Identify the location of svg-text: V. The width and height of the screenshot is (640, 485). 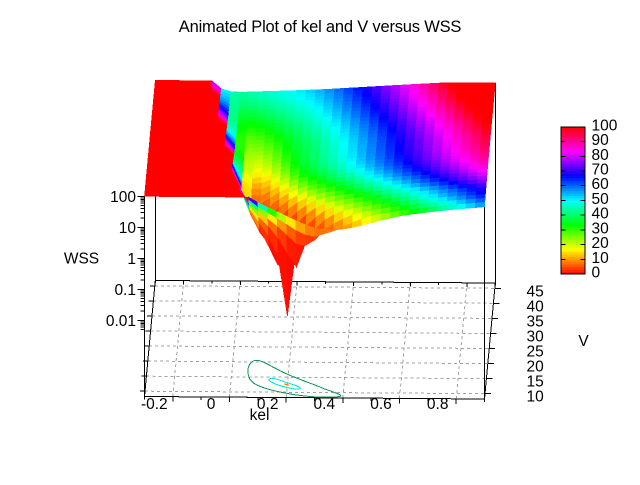
(583, 341).